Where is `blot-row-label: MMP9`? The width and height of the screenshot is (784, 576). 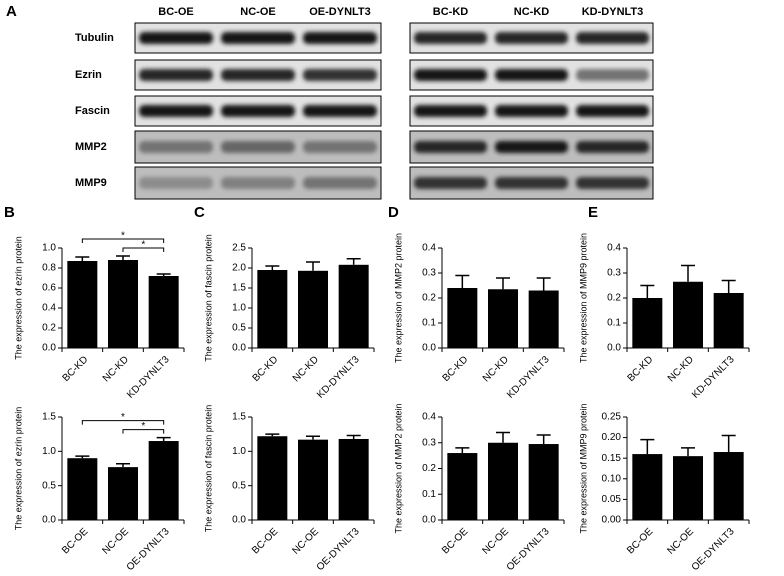
blot-row-label: MMP9 is located at coordinates (91, 183).